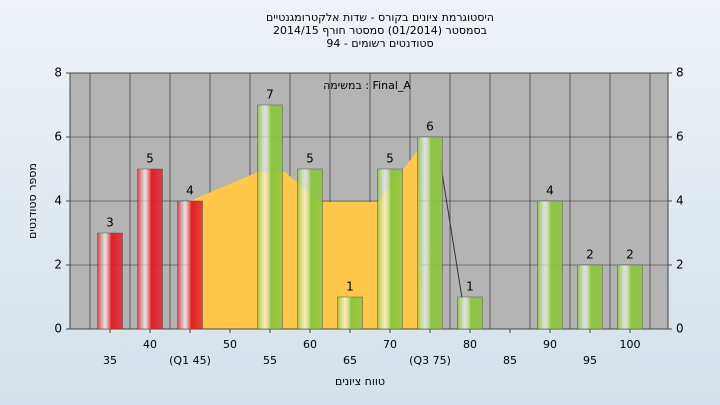 This screenshot has width=720, height=405. I want to click on value-label: 6, so click(430, 127).